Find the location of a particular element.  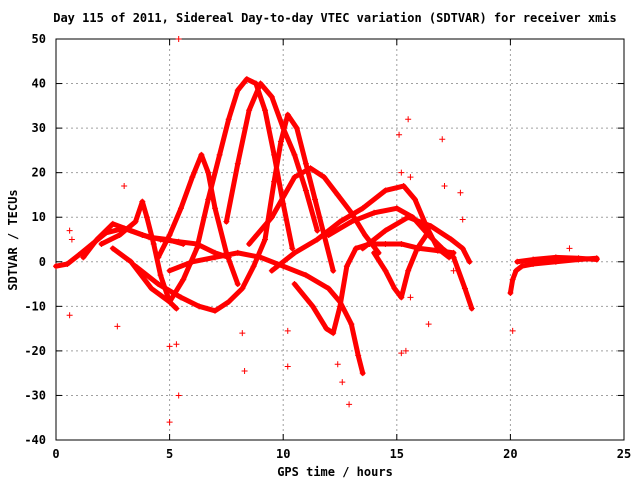

y-tick-label: 50 is located at coordinates (39, 39).